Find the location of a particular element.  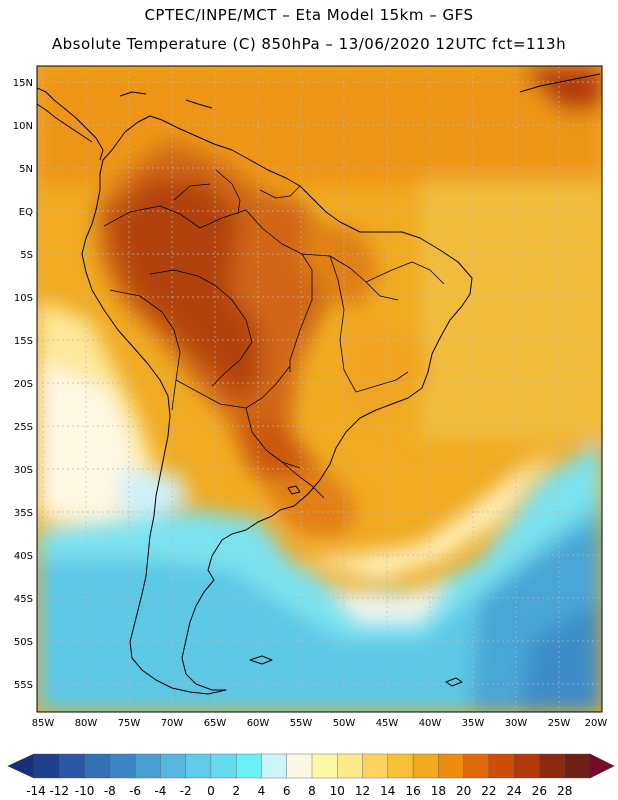

uruguay-lagoon is located at coordinates (294, 490).